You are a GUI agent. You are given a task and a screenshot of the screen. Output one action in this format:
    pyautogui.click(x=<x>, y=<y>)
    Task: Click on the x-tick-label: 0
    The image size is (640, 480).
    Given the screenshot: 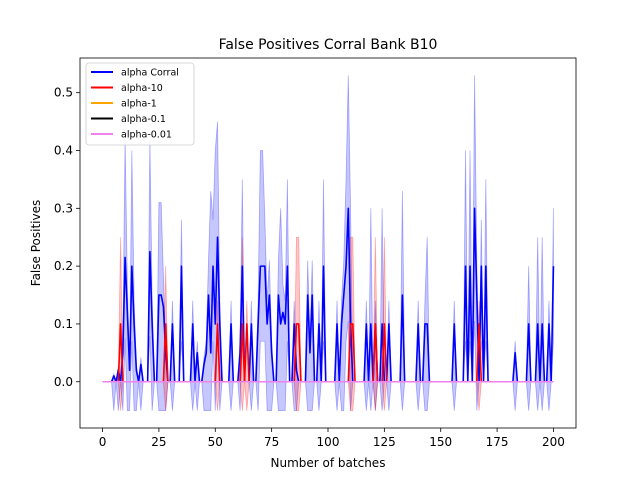 What is the action you would take?
    pyautogui.click(x=103, y=442)
    